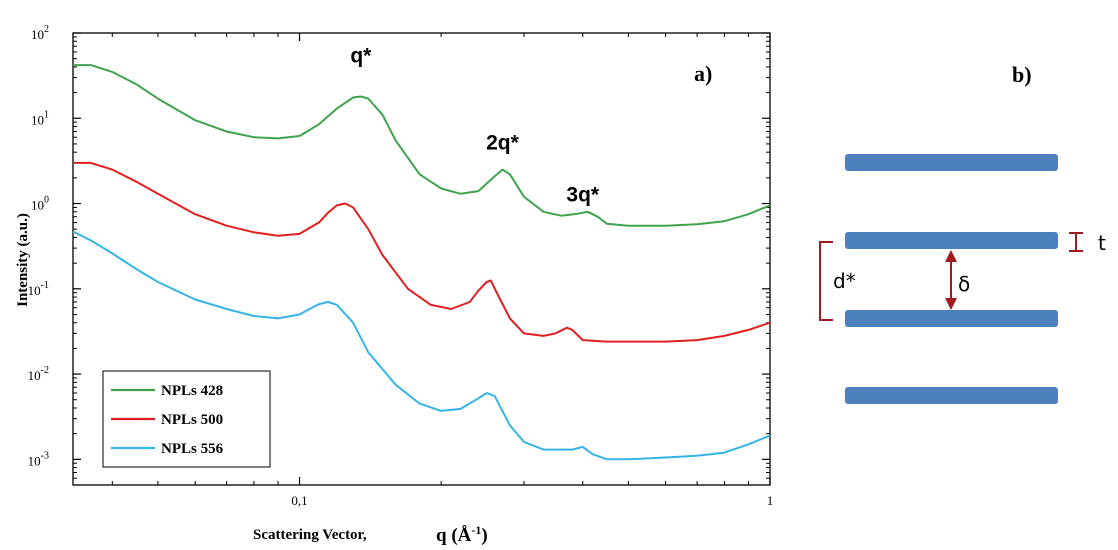  I want to click on y-tick-label: 10⁰, so click(40, 204).